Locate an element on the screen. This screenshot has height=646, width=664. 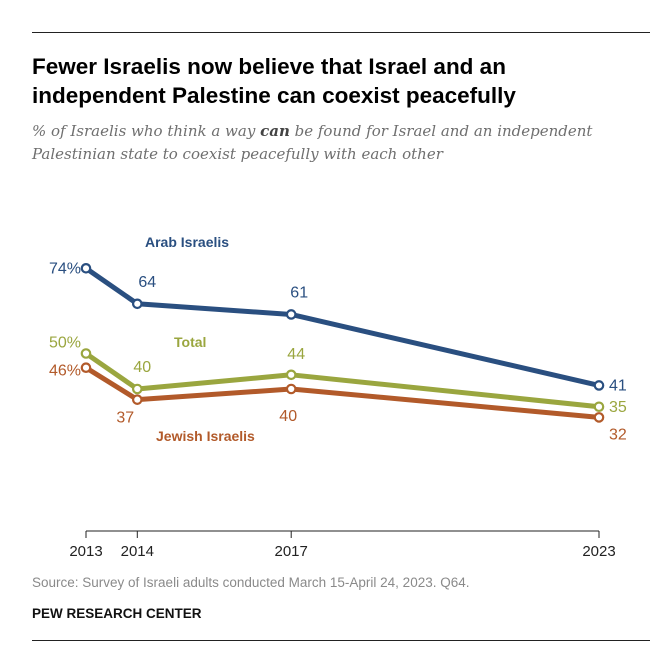
x-tick-label: 2014 is located at coordinates (137, 551).